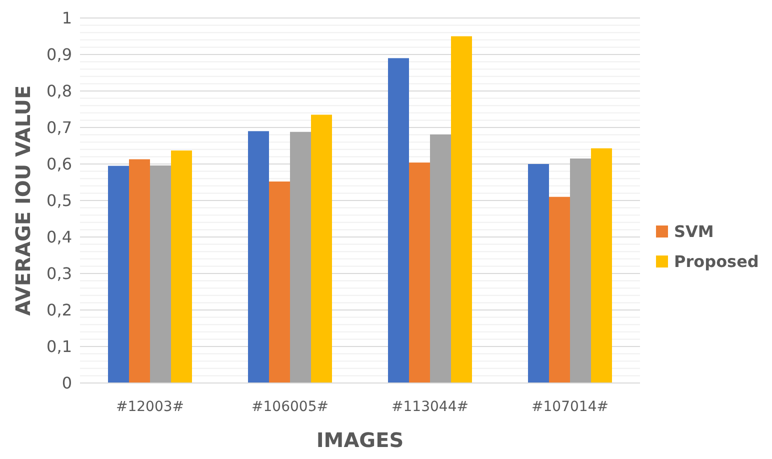 The image size is (772, 459). I want to click on y-tick-label: 0, so click(67, 383).